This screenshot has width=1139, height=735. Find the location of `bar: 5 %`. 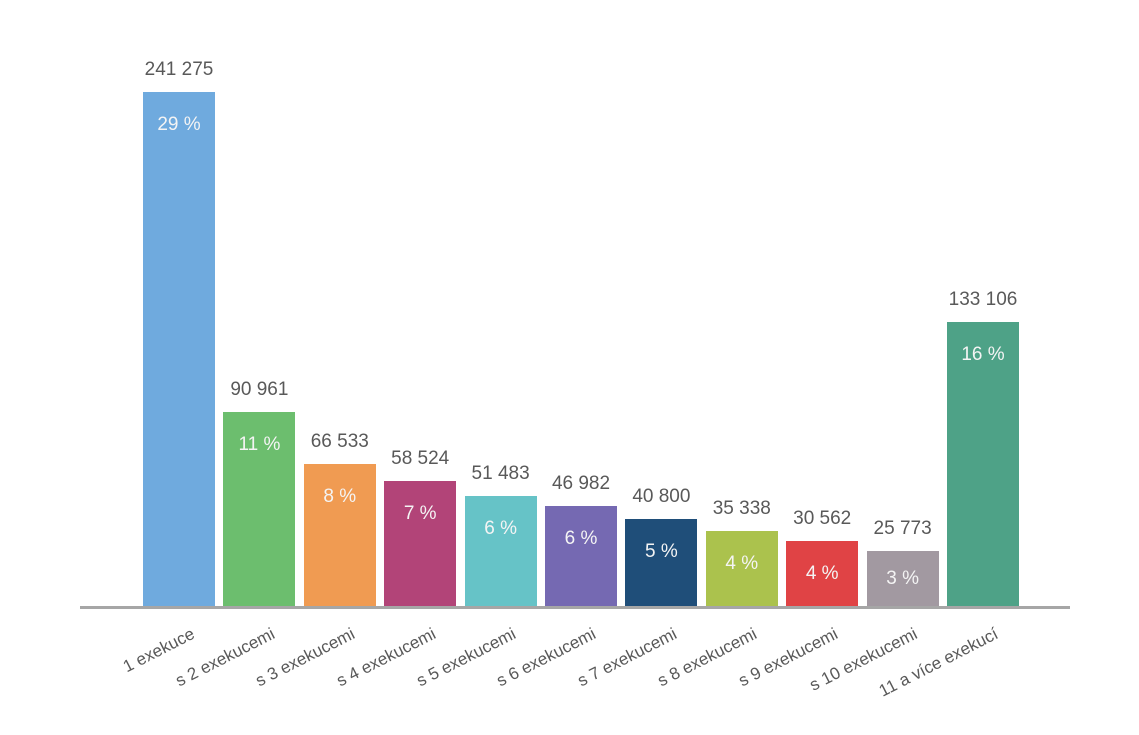

bar: 5 % is located at coordinates (661, 562).